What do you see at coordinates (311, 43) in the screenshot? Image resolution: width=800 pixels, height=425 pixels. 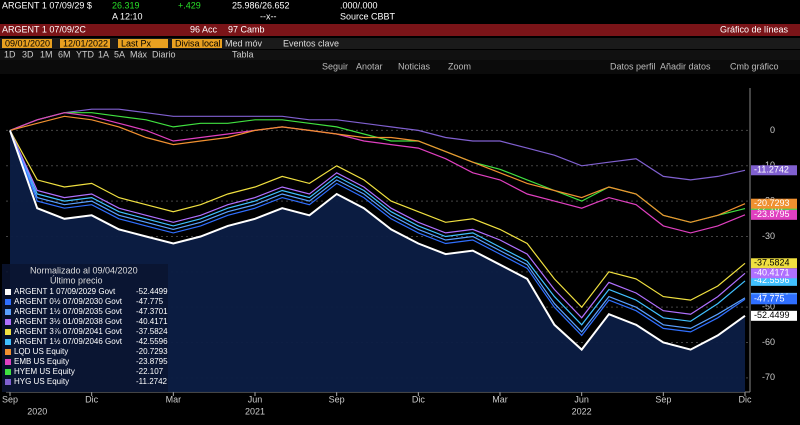 I see `settings-item: Eventos clave` at bounding box center [311, 43].